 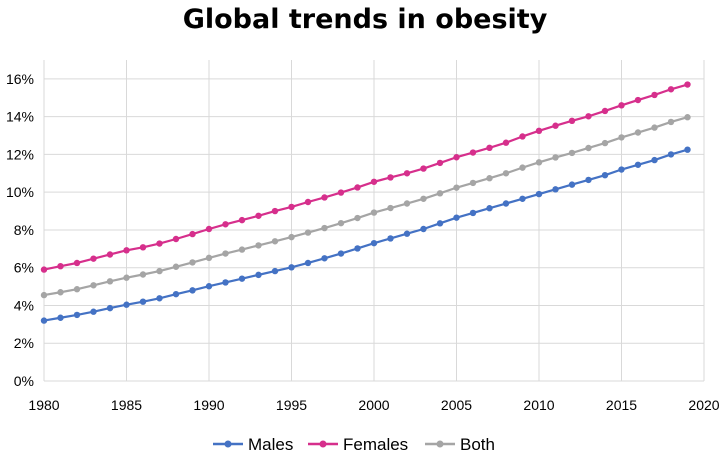 What do you see at coordinates (208, 405) in the screenshot?
I see `x-tick-label: 1990` at bounding box center [208, 405].